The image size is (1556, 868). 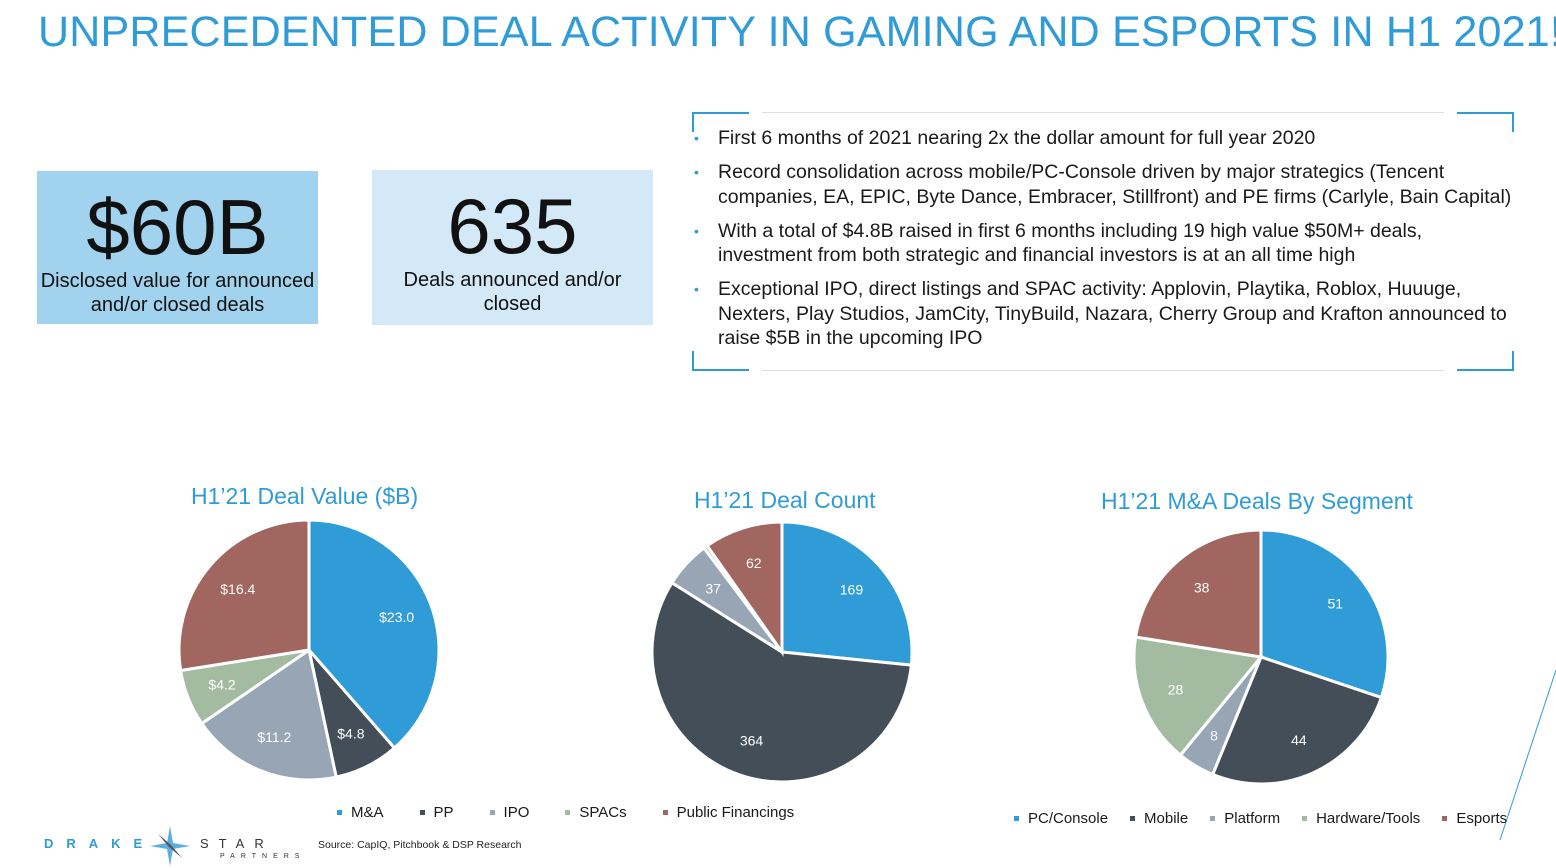 I want to click on kpi-deal-count: 635 Deals announced and/or closed, so click(x=512, y=247).